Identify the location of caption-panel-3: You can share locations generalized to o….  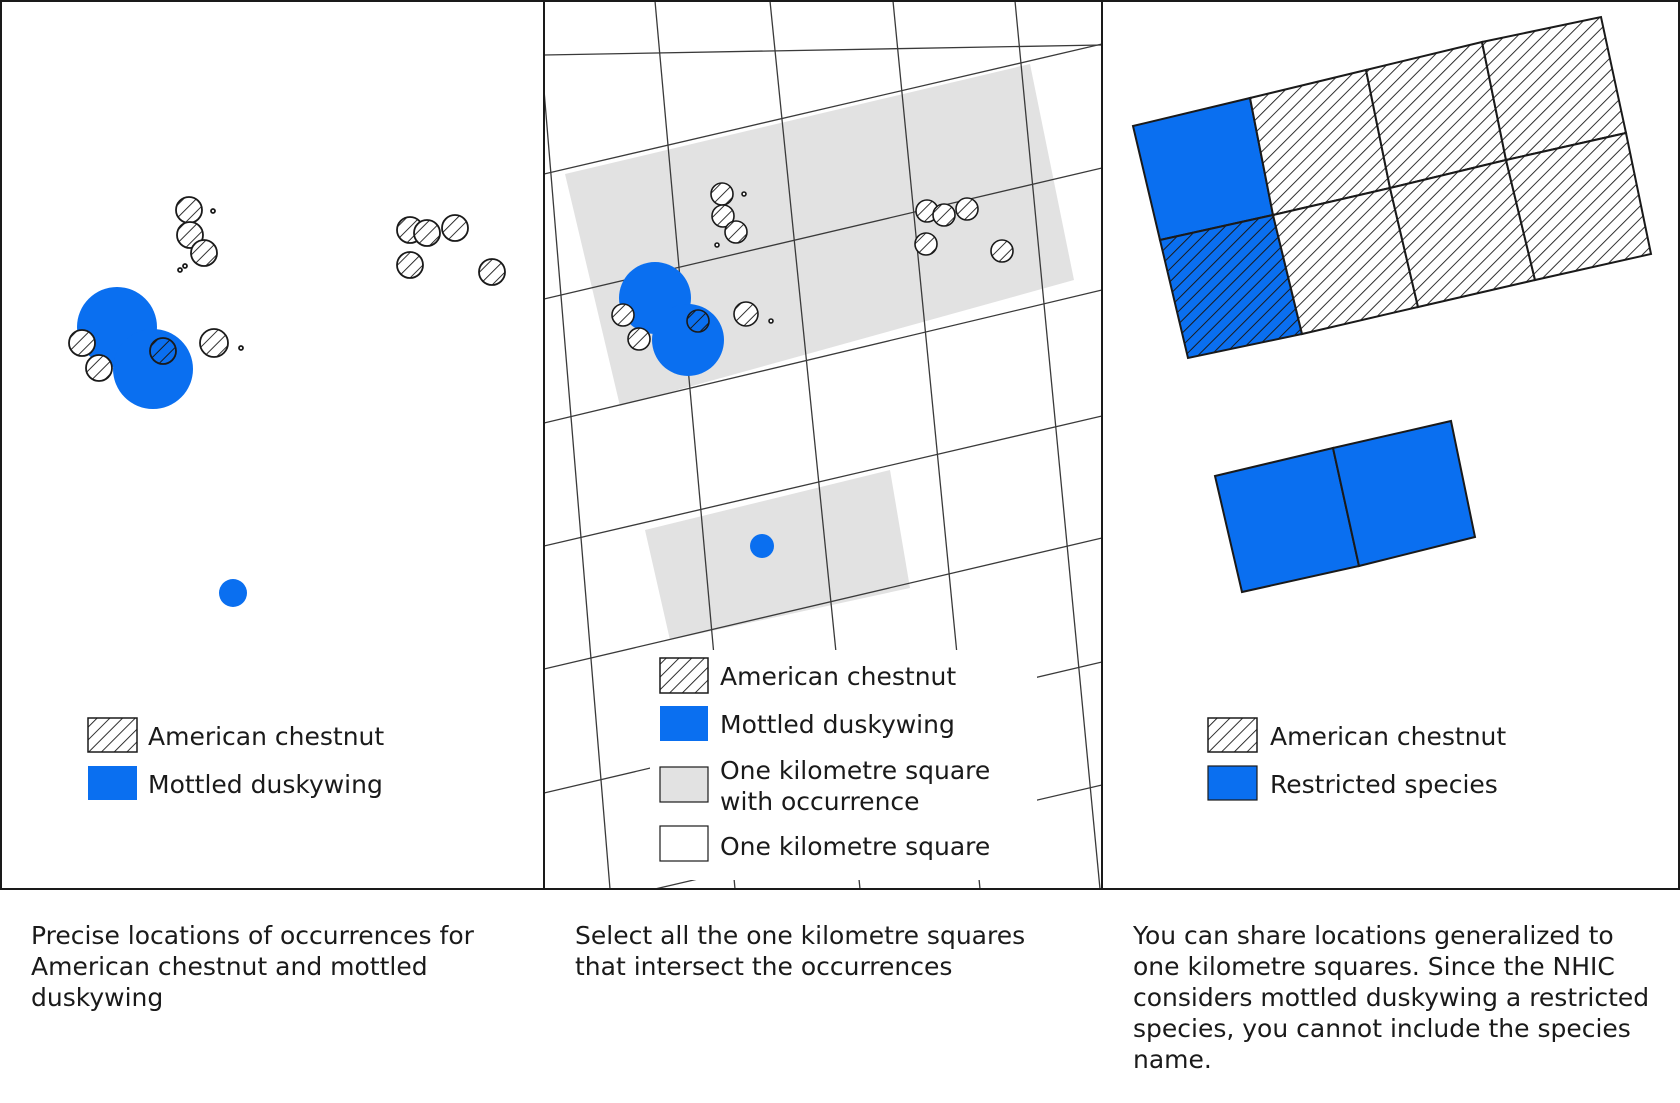
(1391, 997).